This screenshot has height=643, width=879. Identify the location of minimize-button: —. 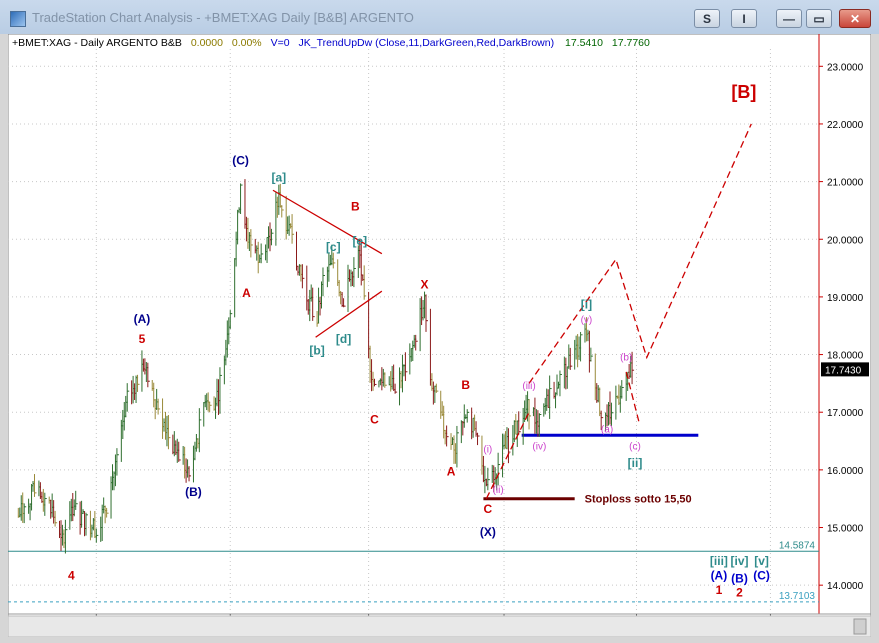
(789, 18).